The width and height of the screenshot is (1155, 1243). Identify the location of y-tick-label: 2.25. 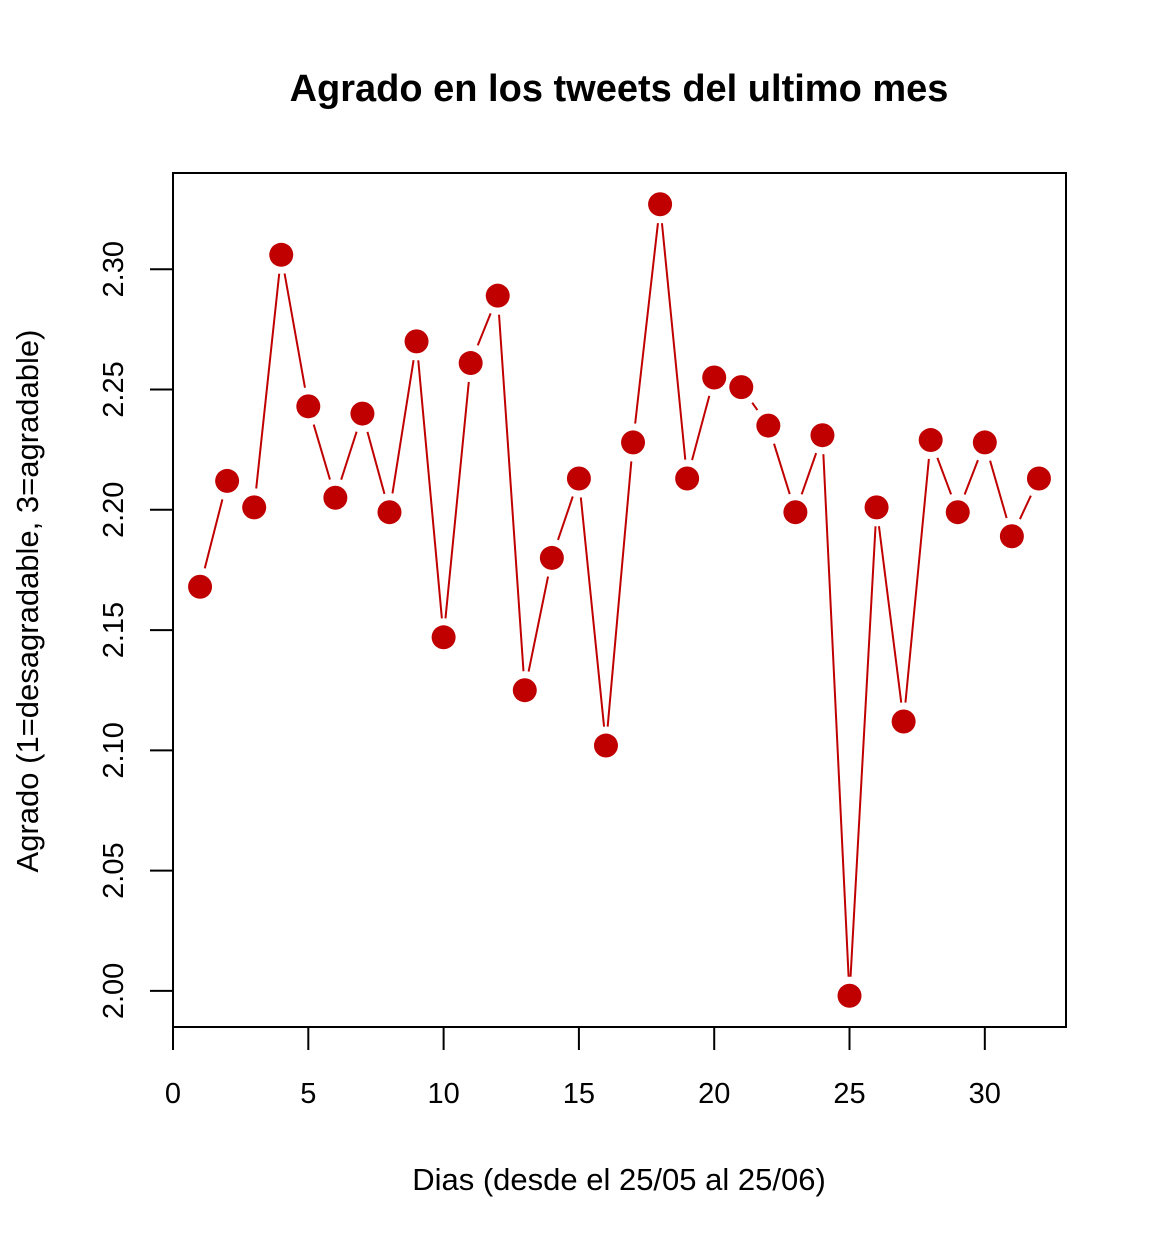
(114, 389).